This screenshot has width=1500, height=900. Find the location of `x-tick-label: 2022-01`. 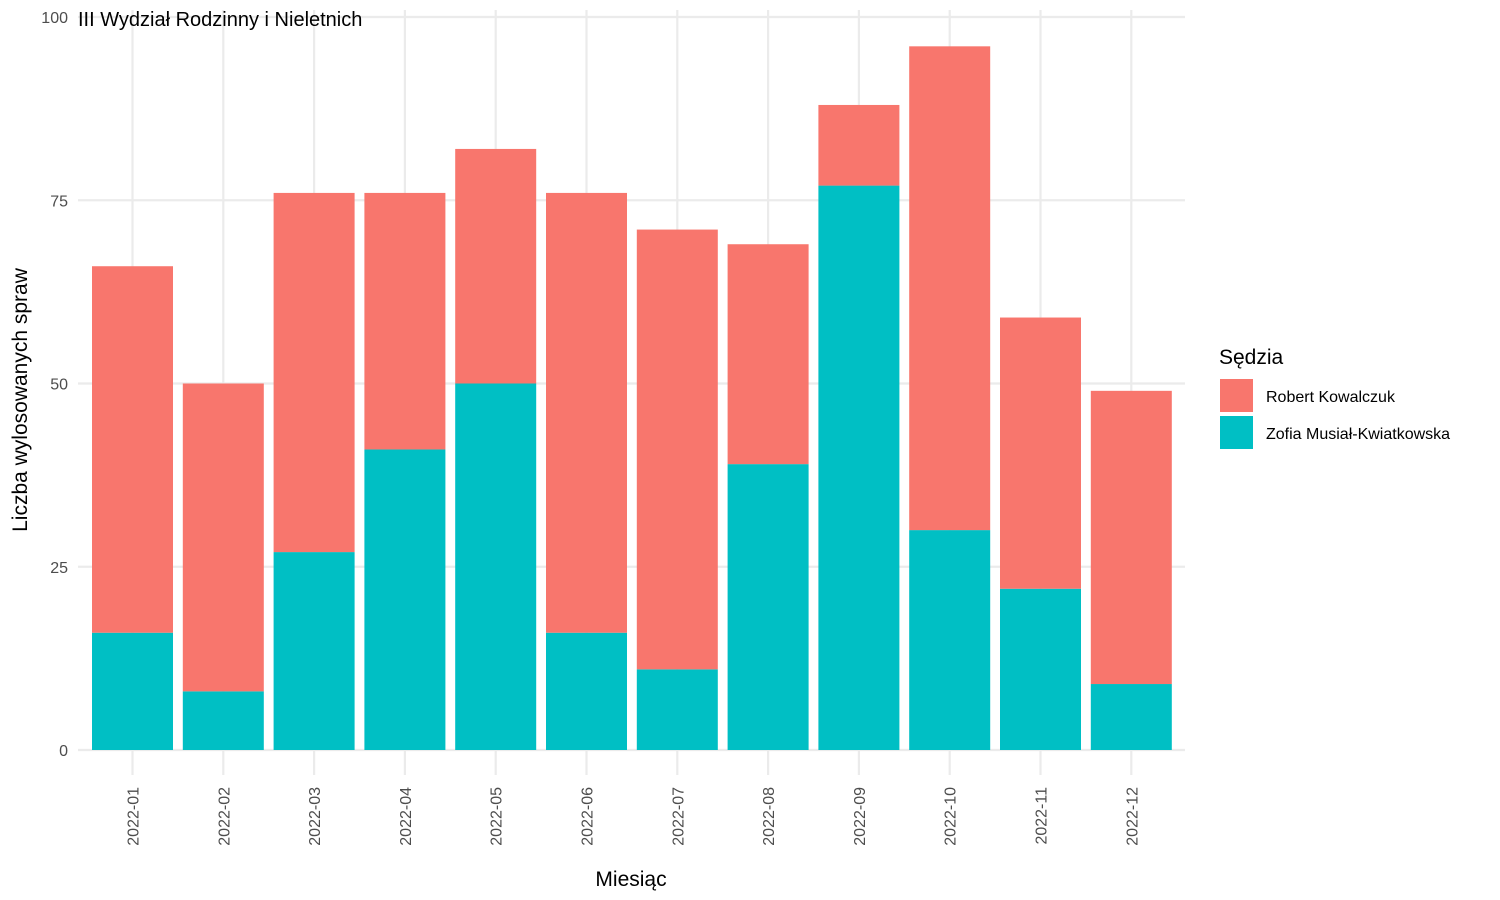

x-tick-label: 2022-01 is located at coordinates (134, 816).